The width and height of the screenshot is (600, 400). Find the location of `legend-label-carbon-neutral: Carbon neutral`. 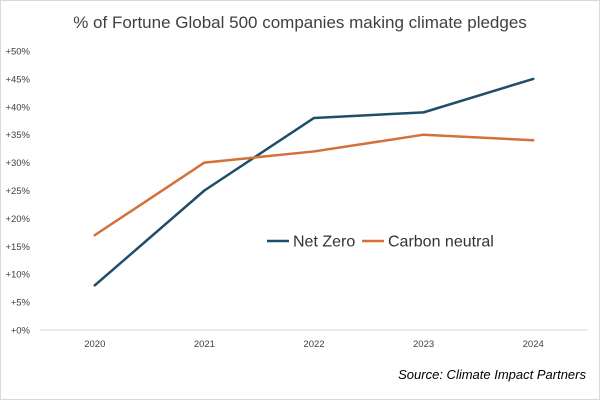

legend-label-carbon-neutral: Carbon neutral is located at coordinates (441, 242).